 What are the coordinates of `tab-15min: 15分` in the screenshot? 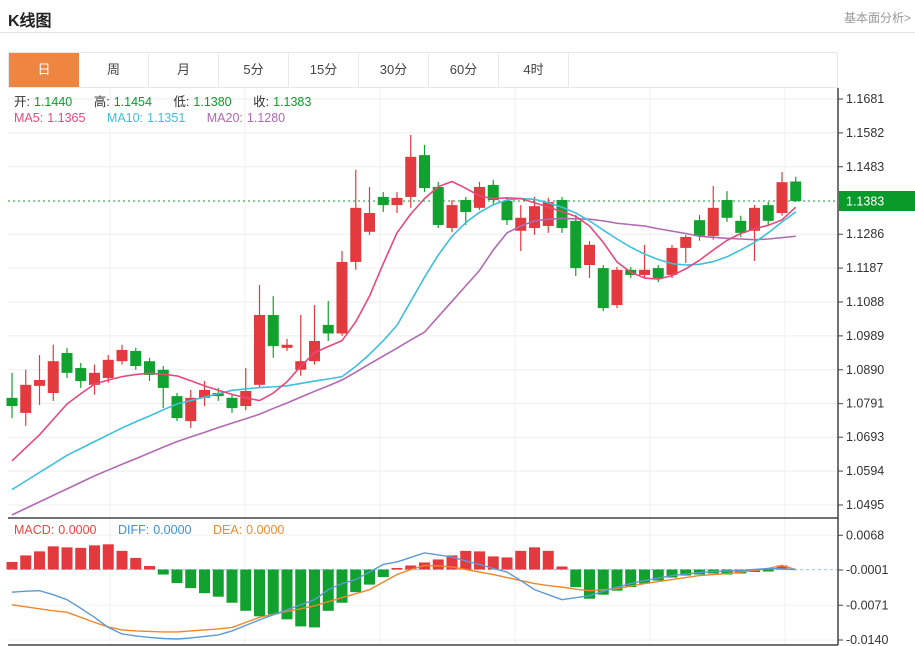 It's located at (324, 70).